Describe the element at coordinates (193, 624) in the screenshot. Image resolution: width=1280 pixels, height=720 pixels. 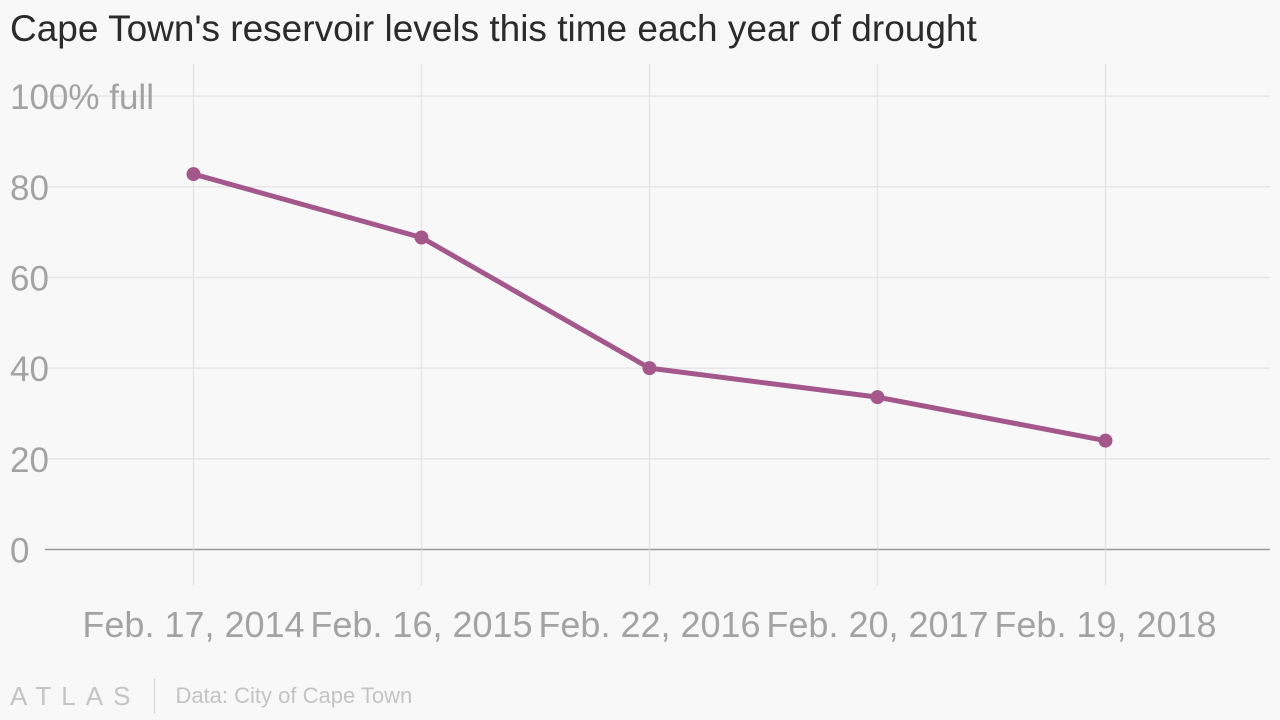
I see `x-tick-label: Feb. 17, 2014` at that location.